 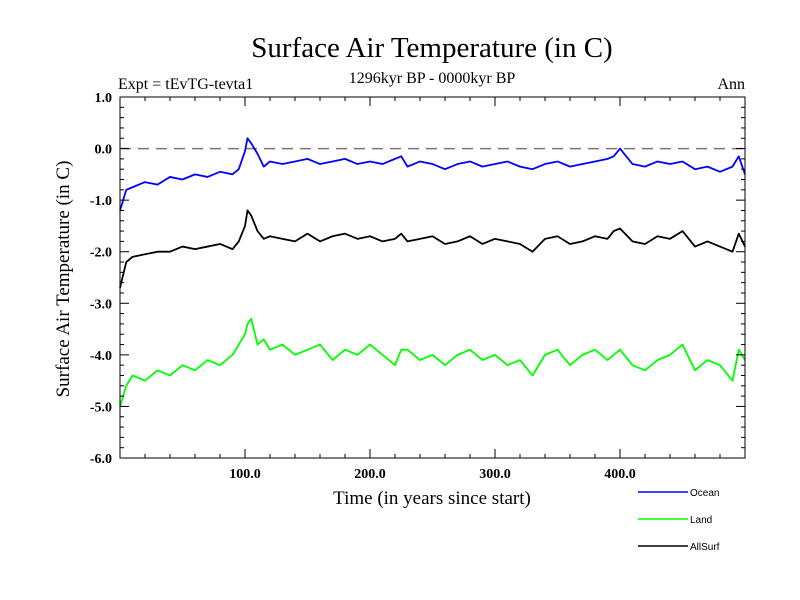 What do you see at coordinates (620, 474) in the screenshot?
I see `x-tick-label: 400.0` at bounding box center [620, 474].